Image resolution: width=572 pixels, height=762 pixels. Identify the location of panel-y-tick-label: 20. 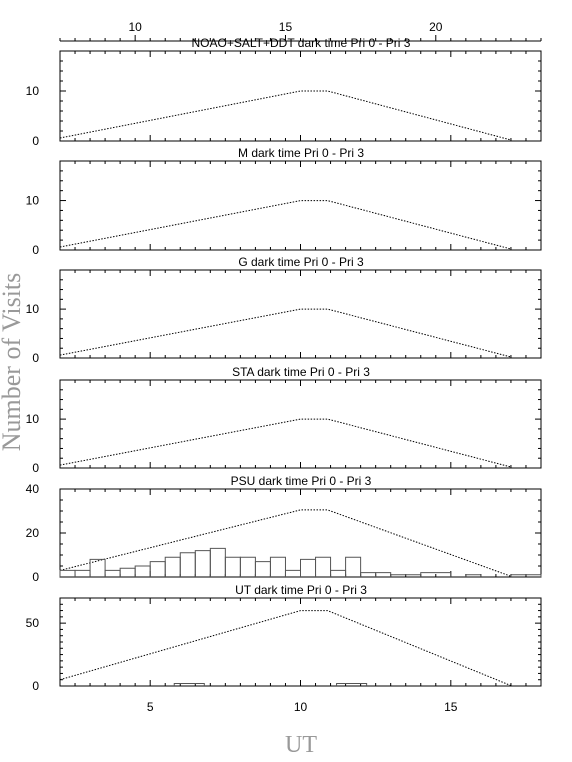
(33, 533).